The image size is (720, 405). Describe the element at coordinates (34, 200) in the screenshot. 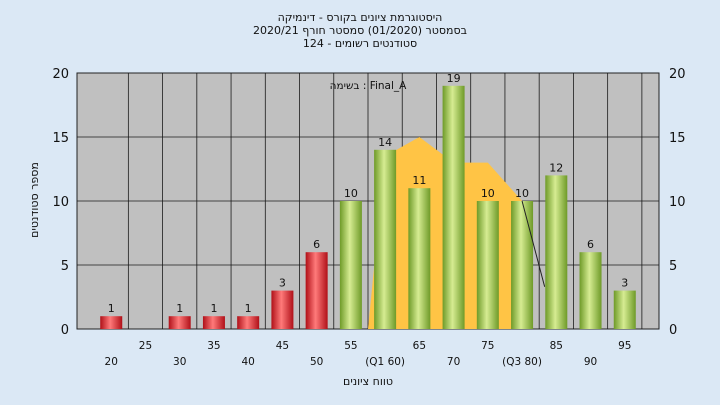

I see `y-axis-label: מספר סטודנטים` at that location.